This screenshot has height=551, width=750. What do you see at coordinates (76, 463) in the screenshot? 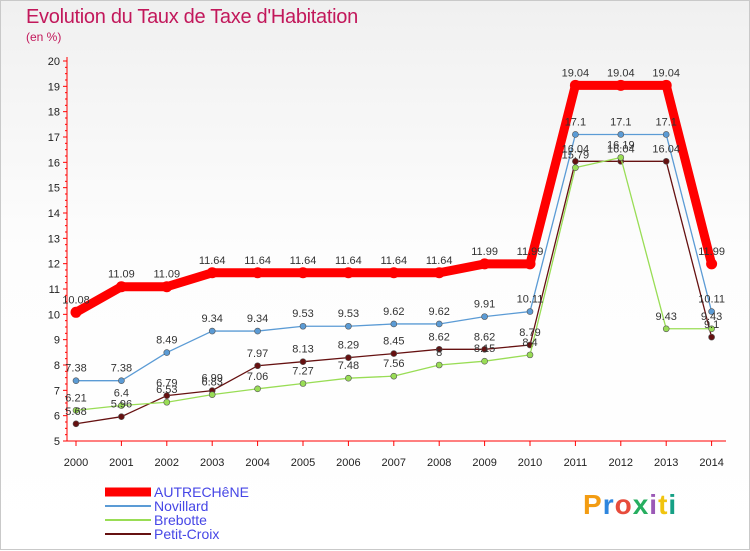
I see `x-tick-label: 2000` at bounding box center [76, 463].